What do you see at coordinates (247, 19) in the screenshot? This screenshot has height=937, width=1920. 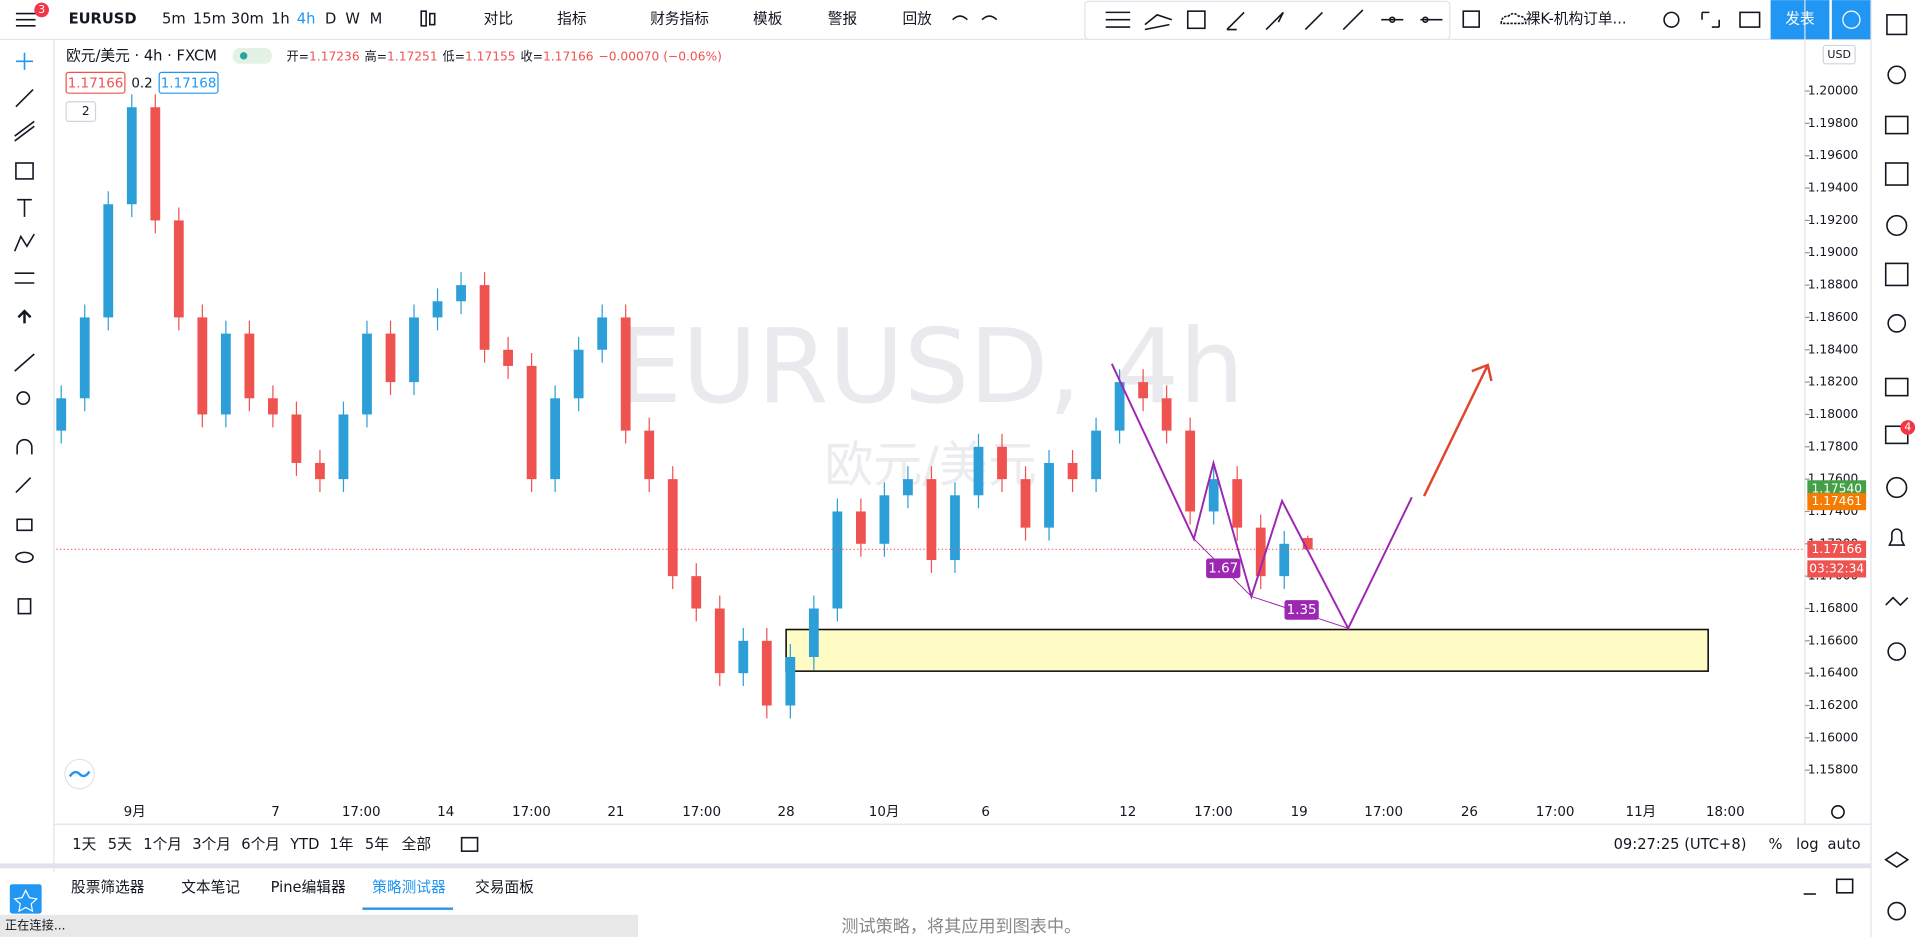 I see `interval: 30m` at bounding box center [247, 19].